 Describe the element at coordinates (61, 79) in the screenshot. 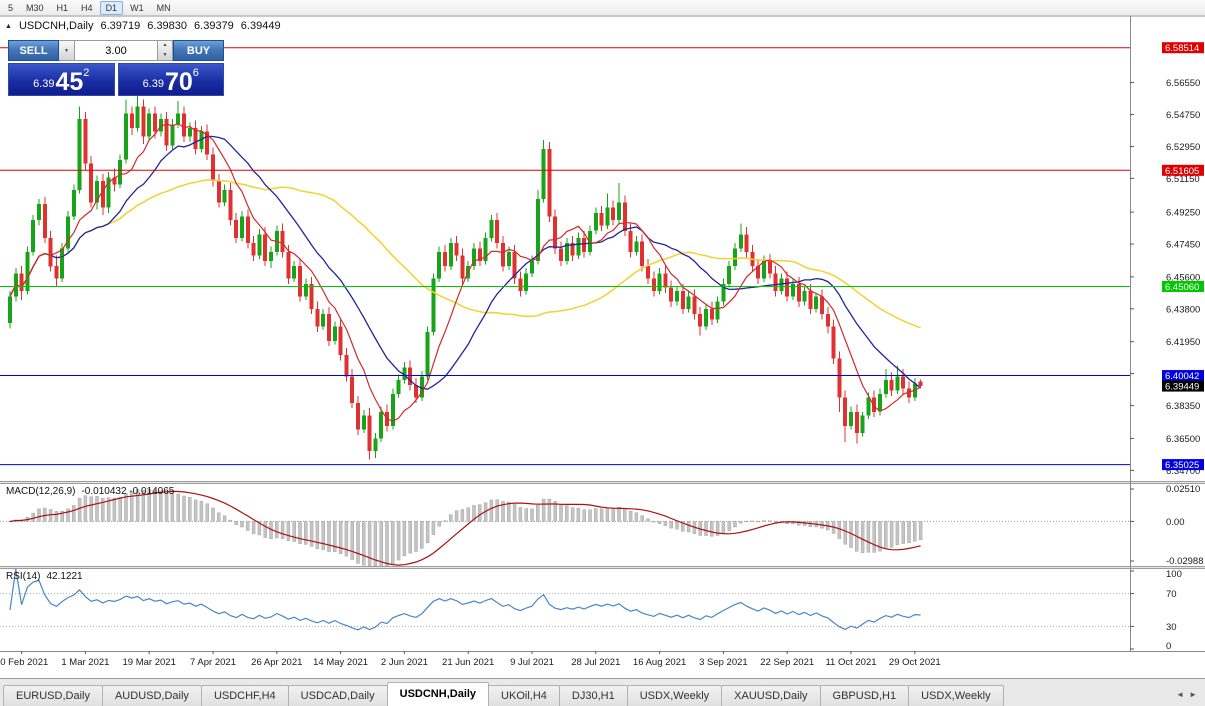

I see `sell-price-display: 6.39 45 2` at that location.